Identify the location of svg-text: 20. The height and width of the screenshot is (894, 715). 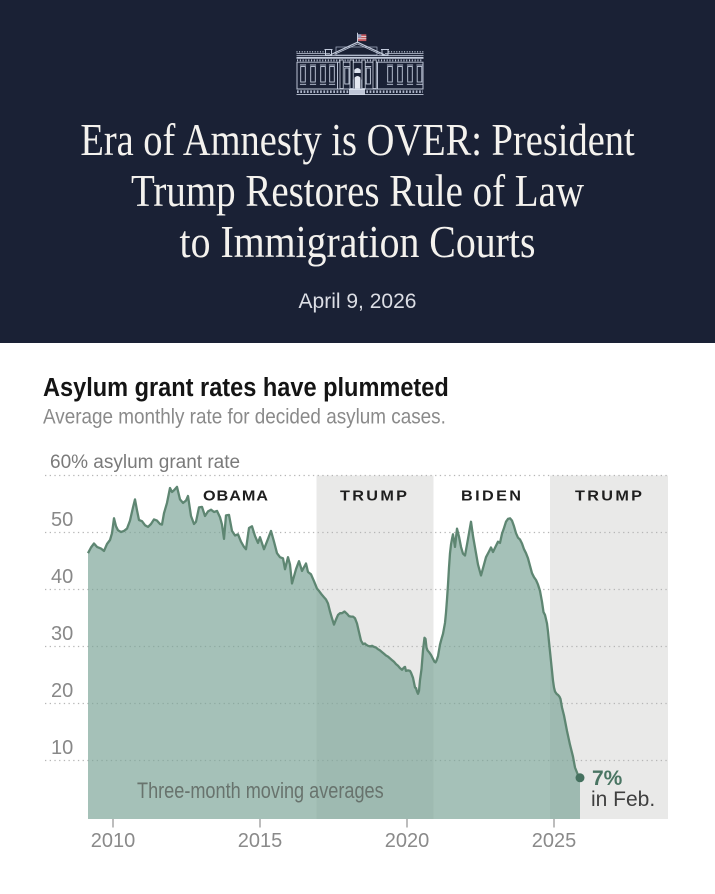
(62, 691).